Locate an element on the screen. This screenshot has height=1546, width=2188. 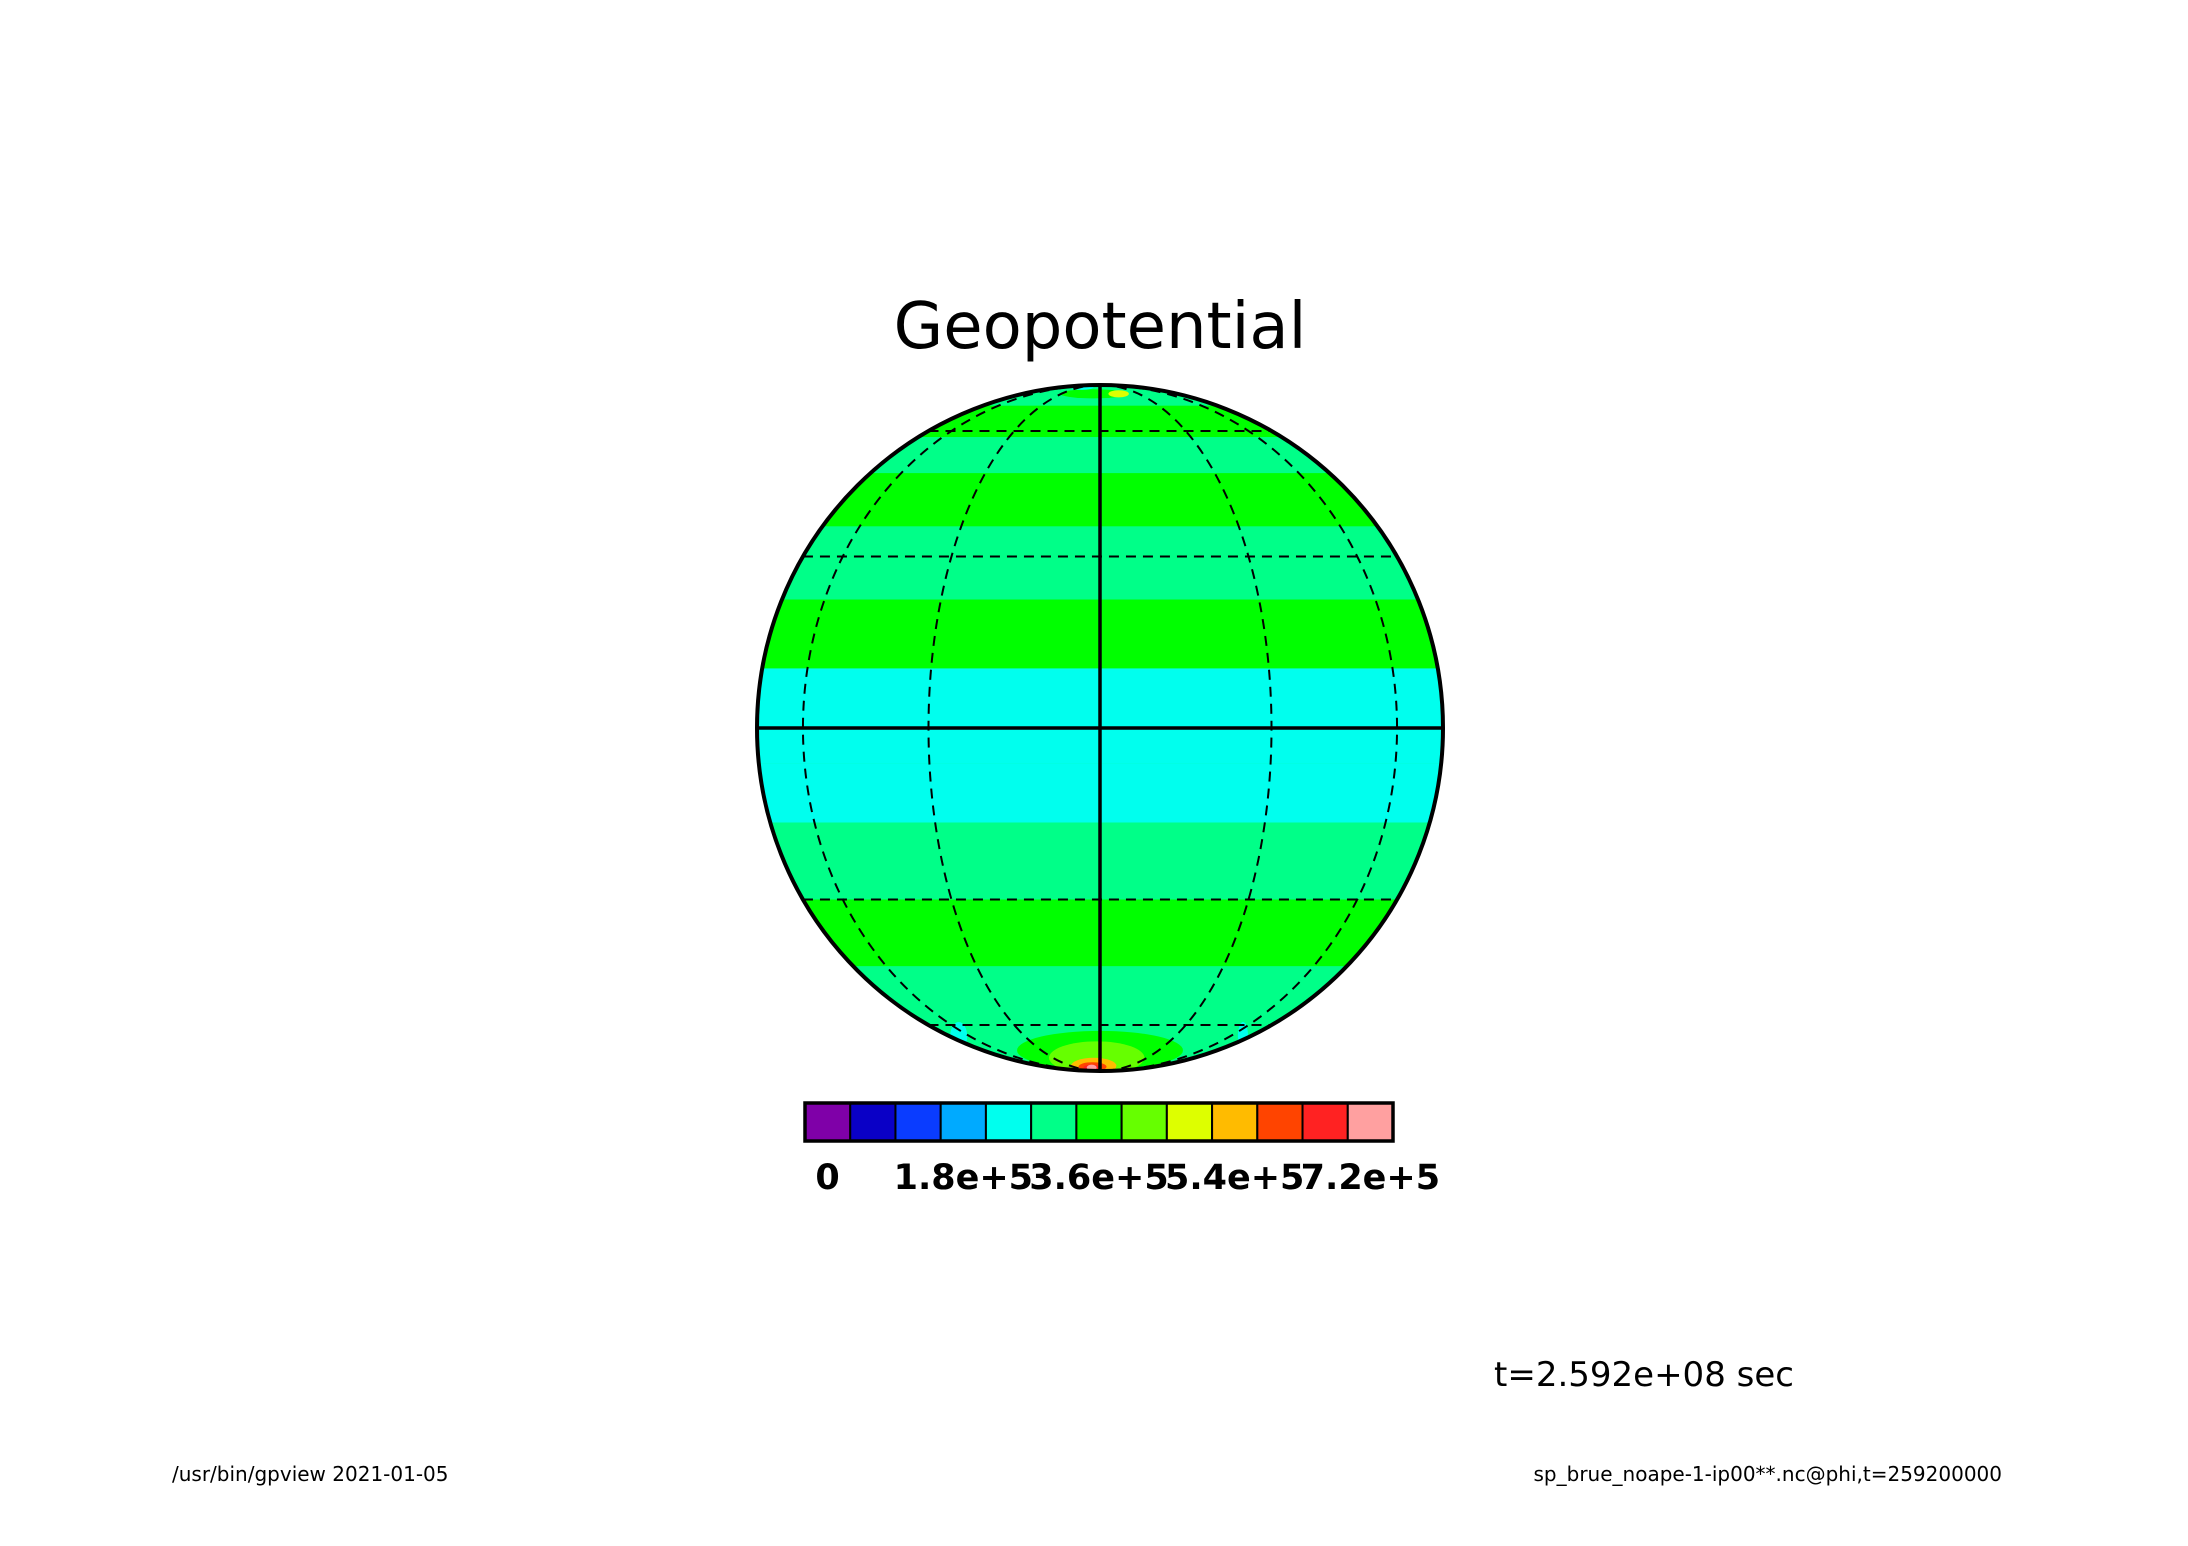
footer-left: /usr/bin/gpview 2021-01-05 is located at coordinates (310, 1474).